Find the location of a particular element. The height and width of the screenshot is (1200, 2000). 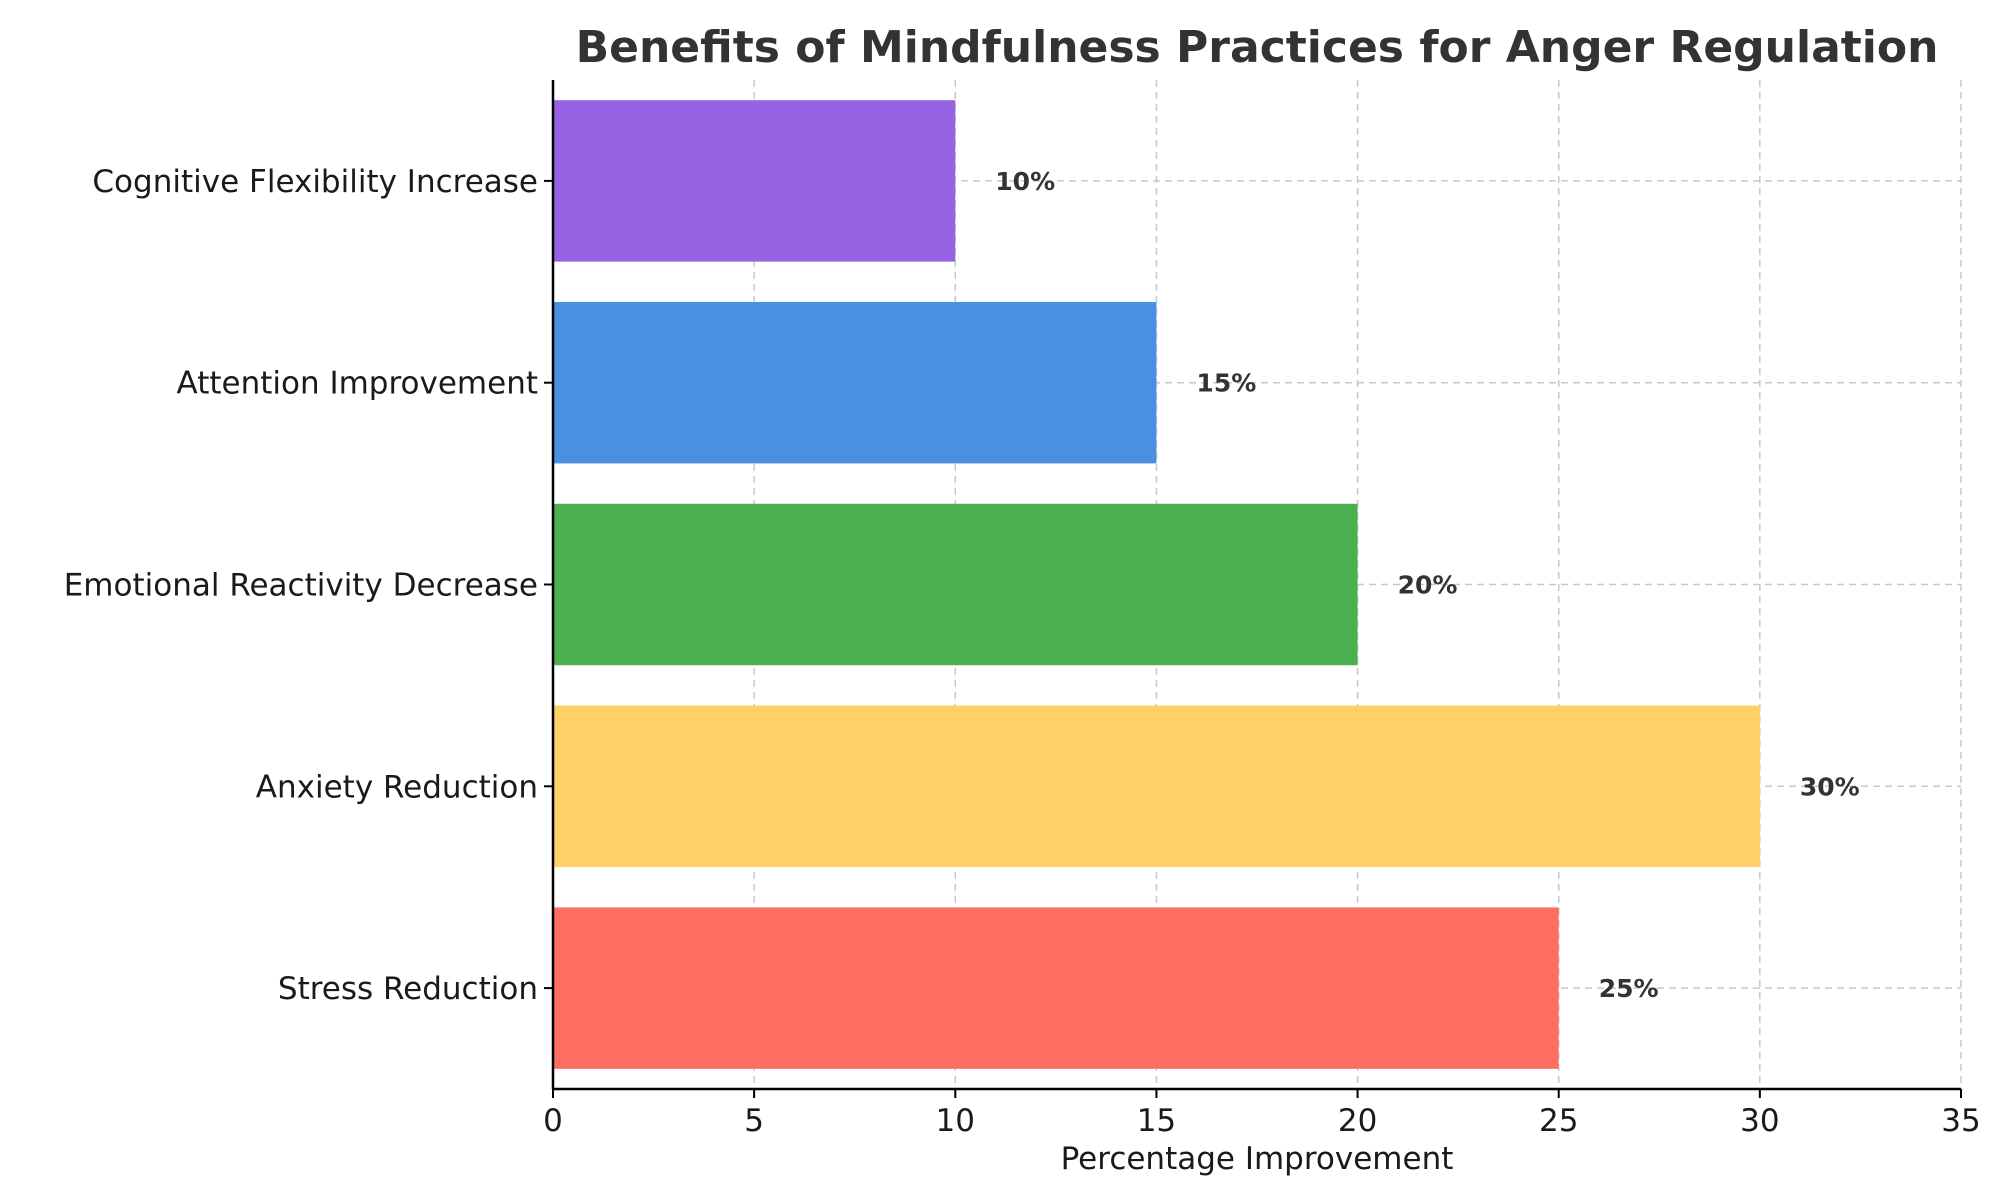

category-label: Attention Improvement is located at coordinates (357, 384).